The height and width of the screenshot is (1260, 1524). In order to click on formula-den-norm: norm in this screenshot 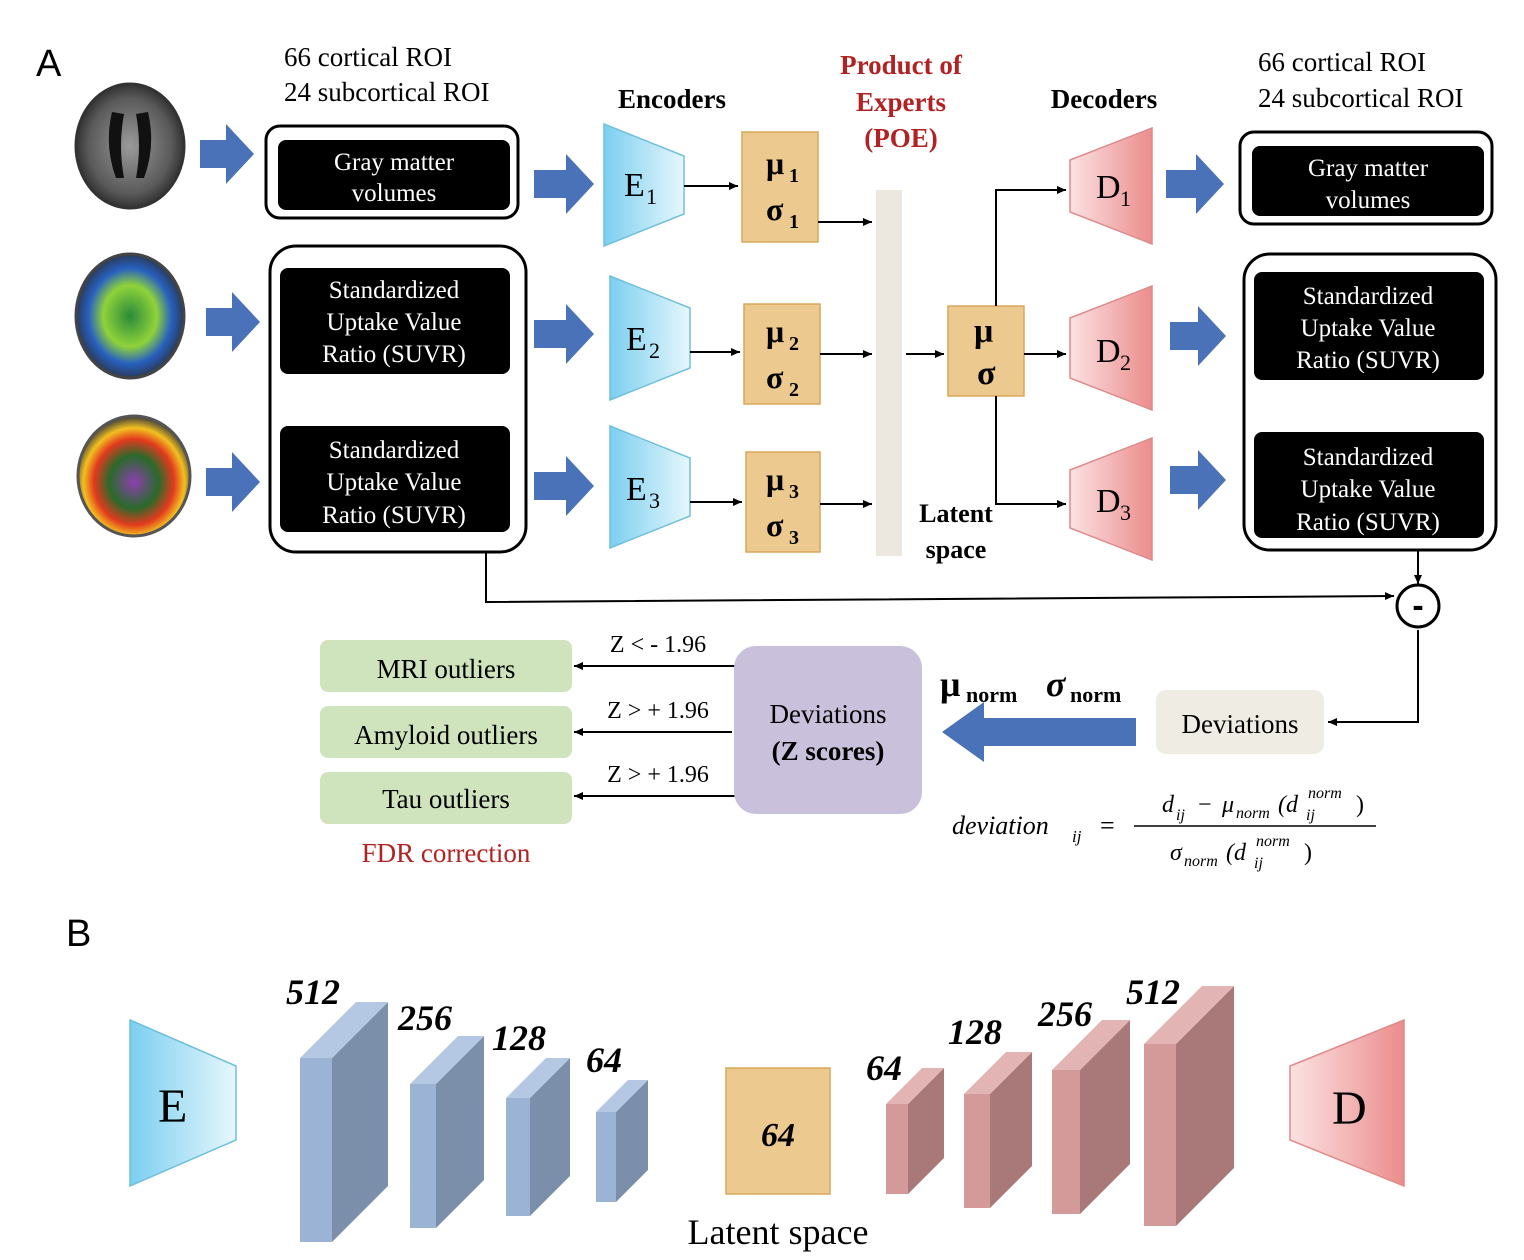, I will do `click(1201, 861)`.